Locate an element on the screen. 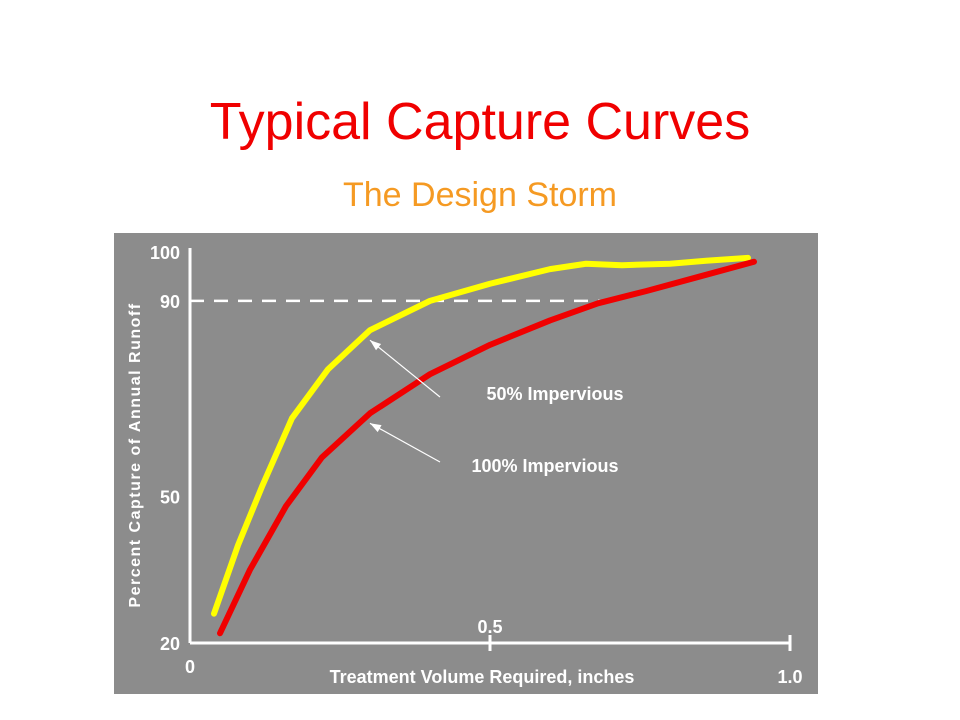 The height and width of the screenshot is (720, 960). y-tick-label: 50 is located at coordinates (170, 497).